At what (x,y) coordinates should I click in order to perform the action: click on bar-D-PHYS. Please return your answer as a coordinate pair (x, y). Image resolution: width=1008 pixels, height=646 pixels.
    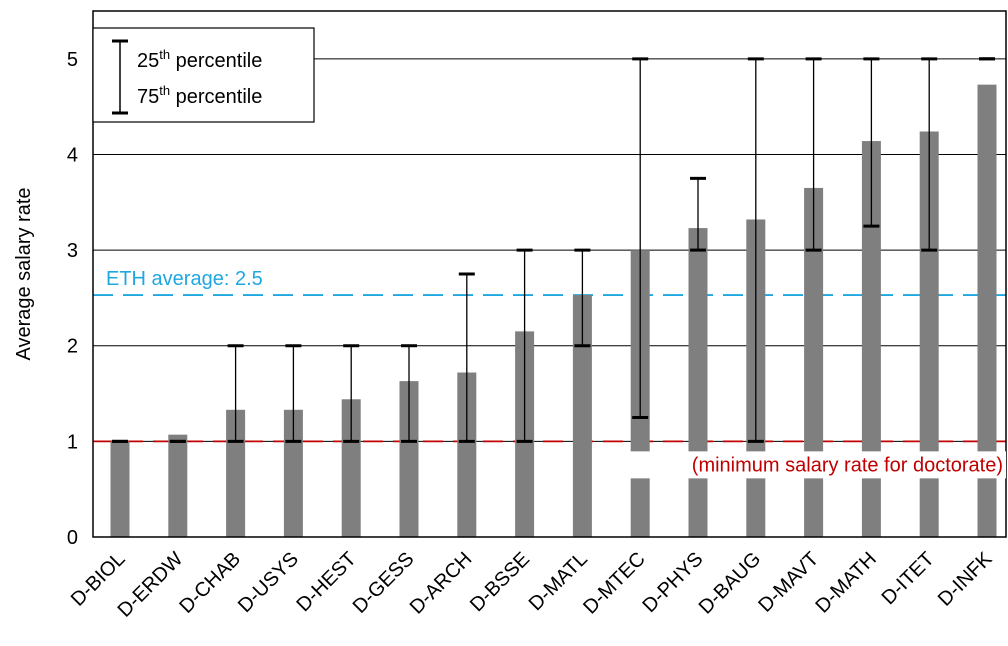
    Looking at the image, I should click on (698, 382).